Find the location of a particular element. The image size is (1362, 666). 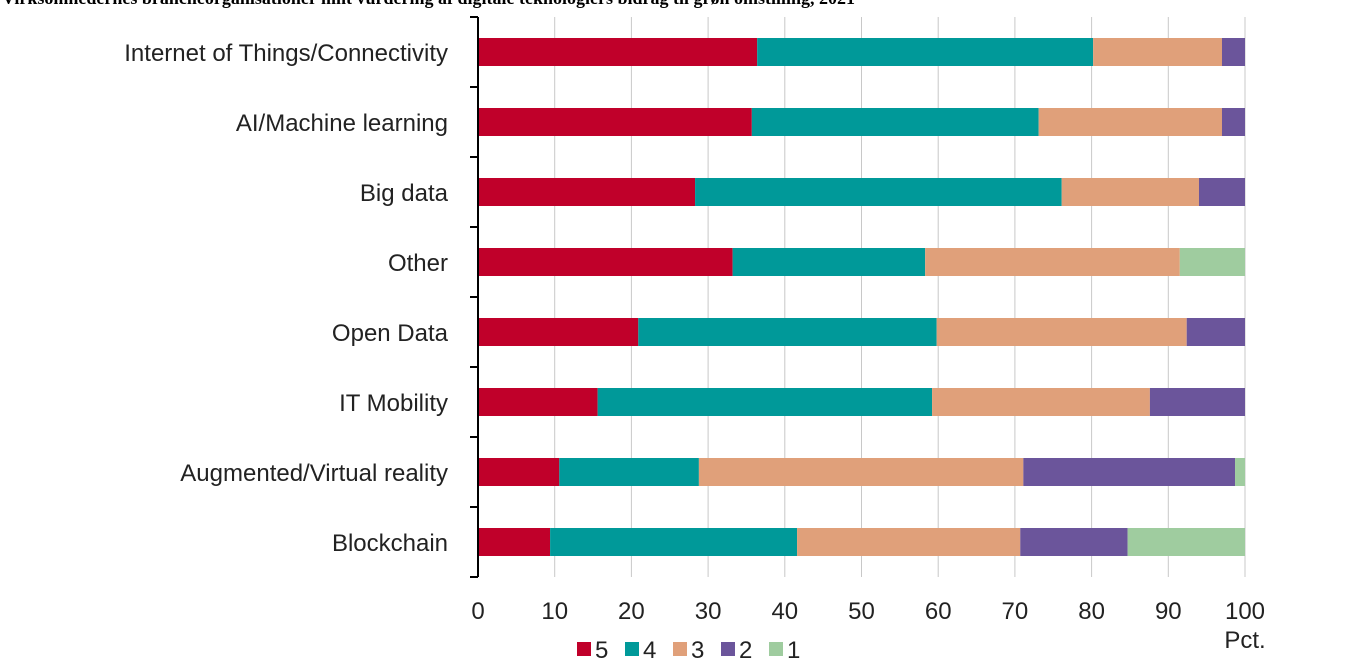

legend-label: 4 is located at coordinates (649, 650).